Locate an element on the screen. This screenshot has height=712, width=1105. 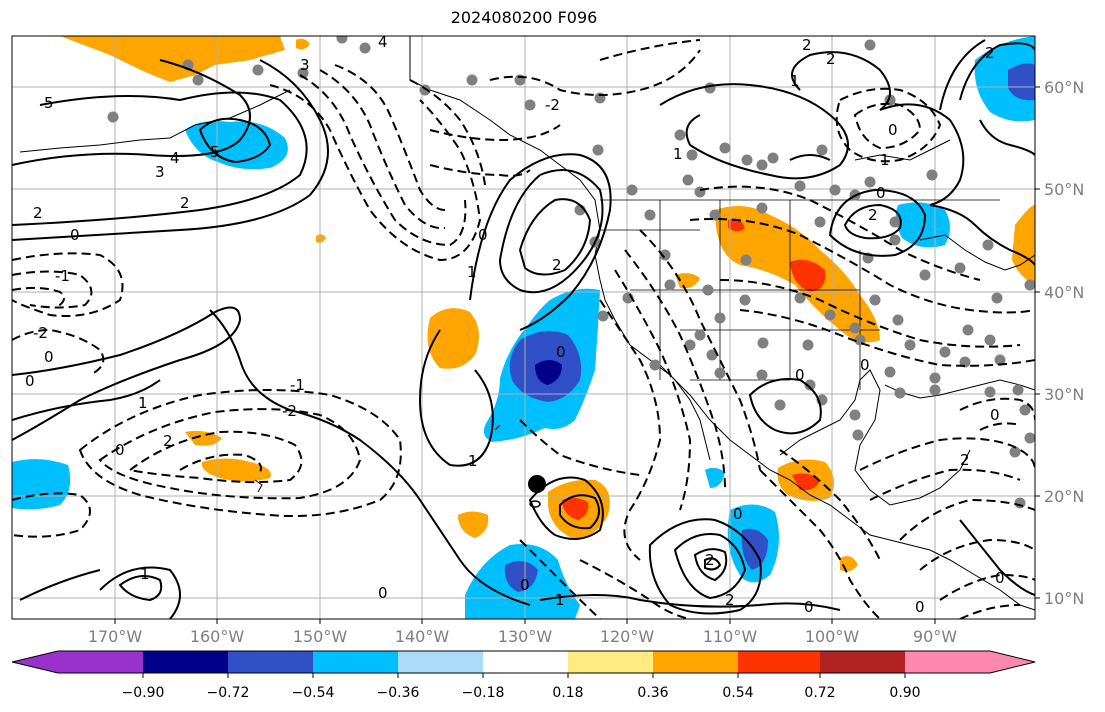
colorbar-tick-label: 0.54 is located at coordinates (737, 693).